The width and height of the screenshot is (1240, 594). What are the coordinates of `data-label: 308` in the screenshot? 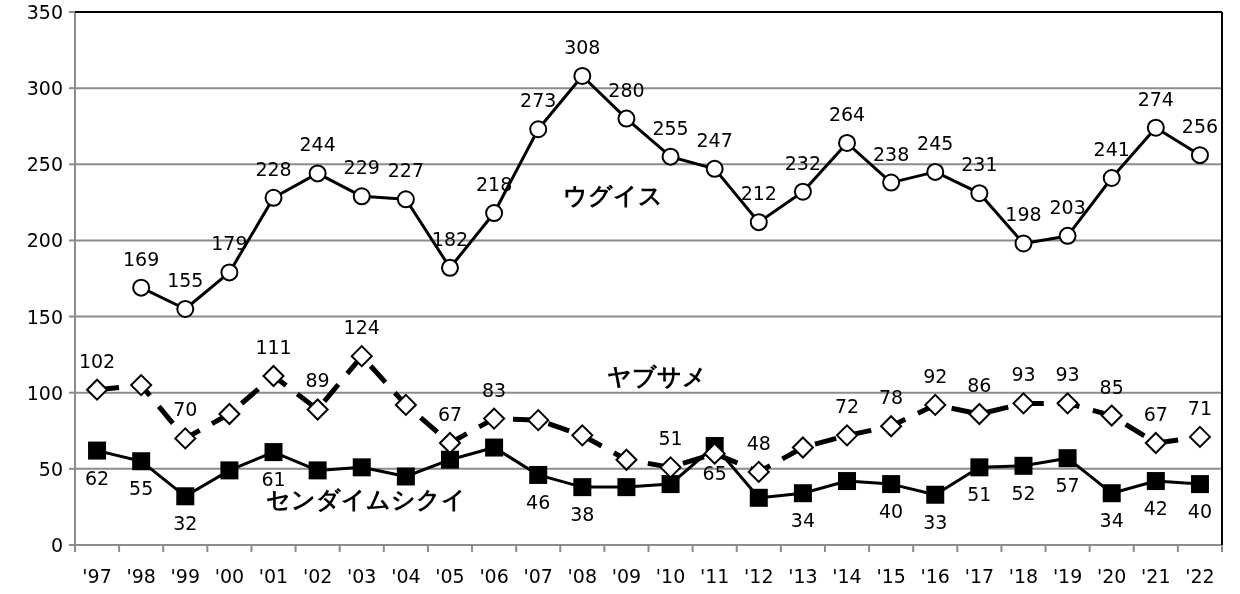 It's located at (582, 46).